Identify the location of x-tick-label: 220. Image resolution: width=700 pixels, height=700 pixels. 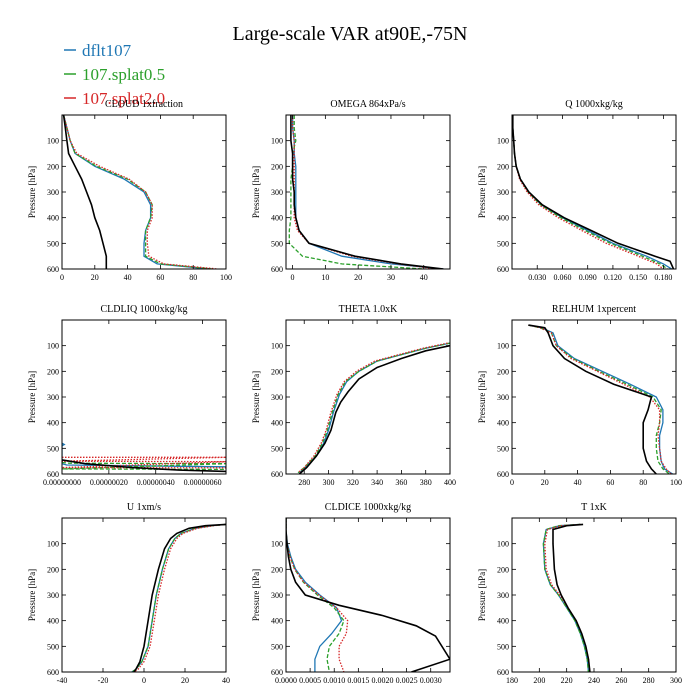
(567, 680).